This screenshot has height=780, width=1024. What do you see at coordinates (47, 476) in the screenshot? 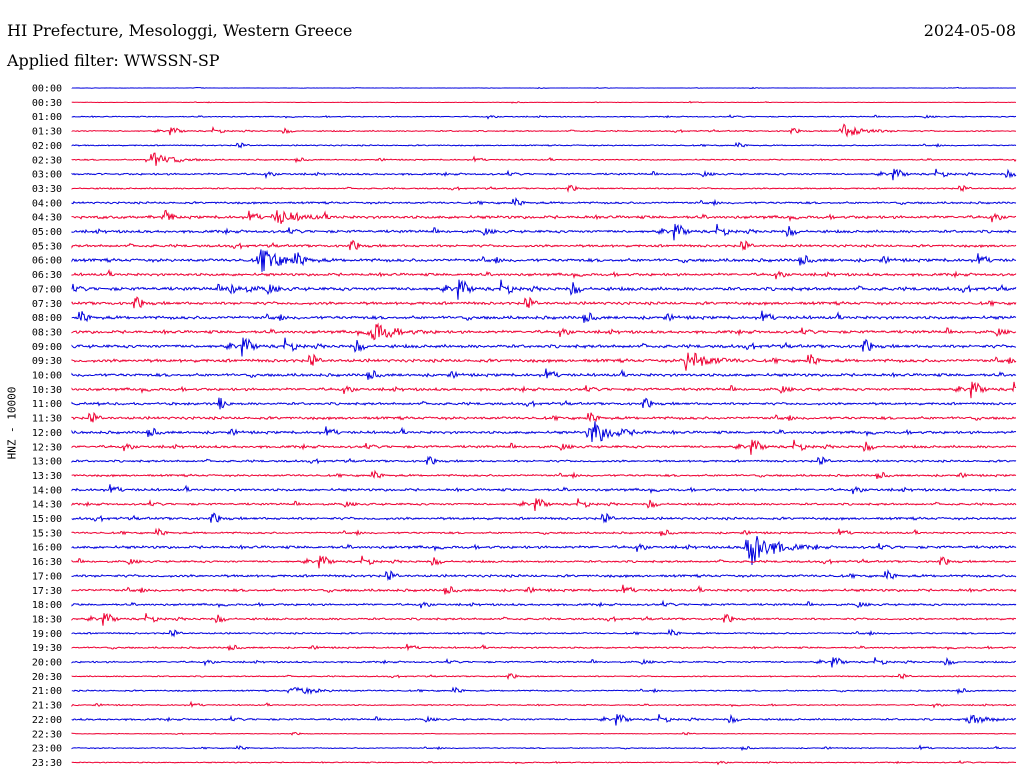
I see `row-label: 13:30` at bounding box center [47, 476].